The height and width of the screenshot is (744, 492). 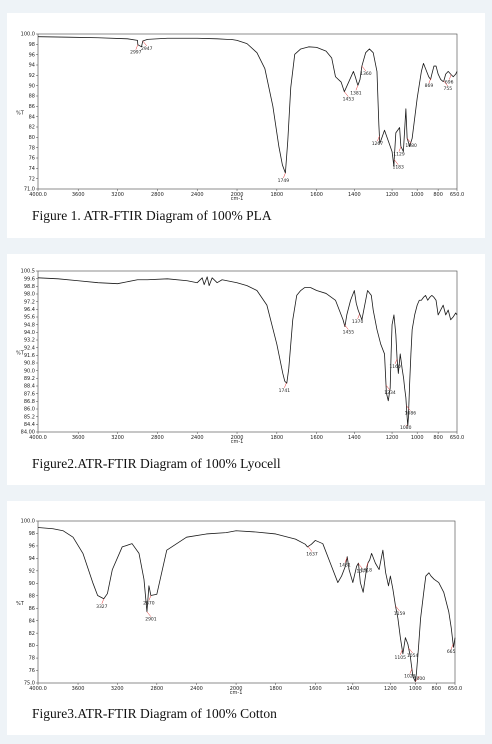 I want to click on peak-label: 1129, so click(x=399, y=155).